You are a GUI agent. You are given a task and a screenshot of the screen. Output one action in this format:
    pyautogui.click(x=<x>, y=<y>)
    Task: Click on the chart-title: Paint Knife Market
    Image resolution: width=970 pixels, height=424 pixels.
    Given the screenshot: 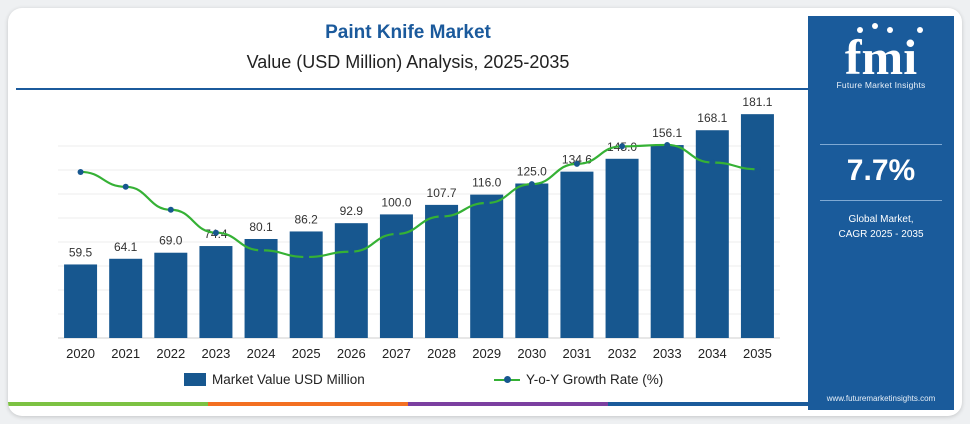 What is the action you would take?
    pyautogui.click(x=408, y=32)
    